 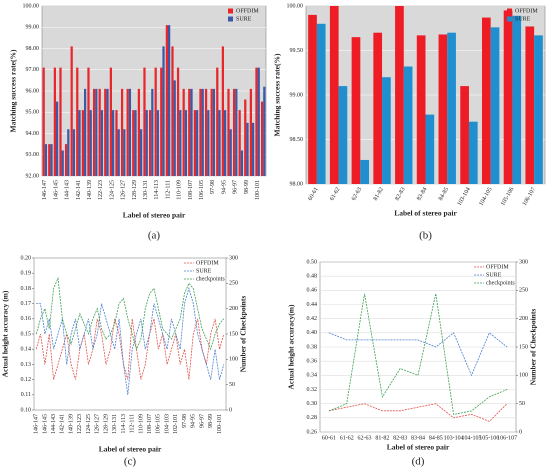 What do you see at coordinates (26, 289) in the screenshot?
I see `y-tick-label: 0.18` at bounding box center [26, 289].